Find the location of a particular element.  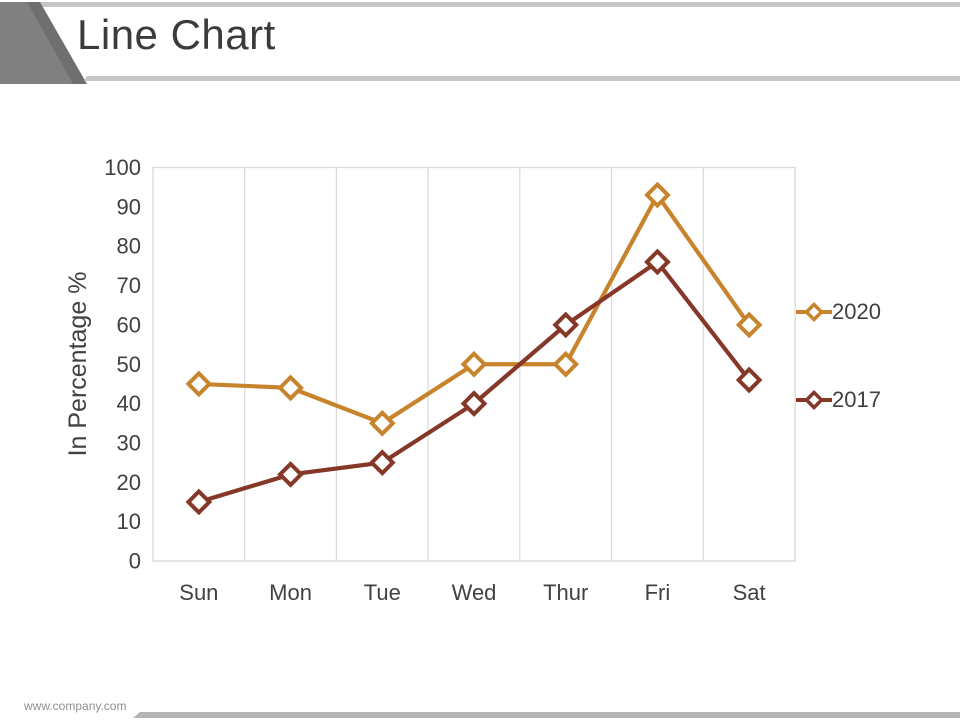

legend-item-2020: 2020 is located at coordinates (838, 312).